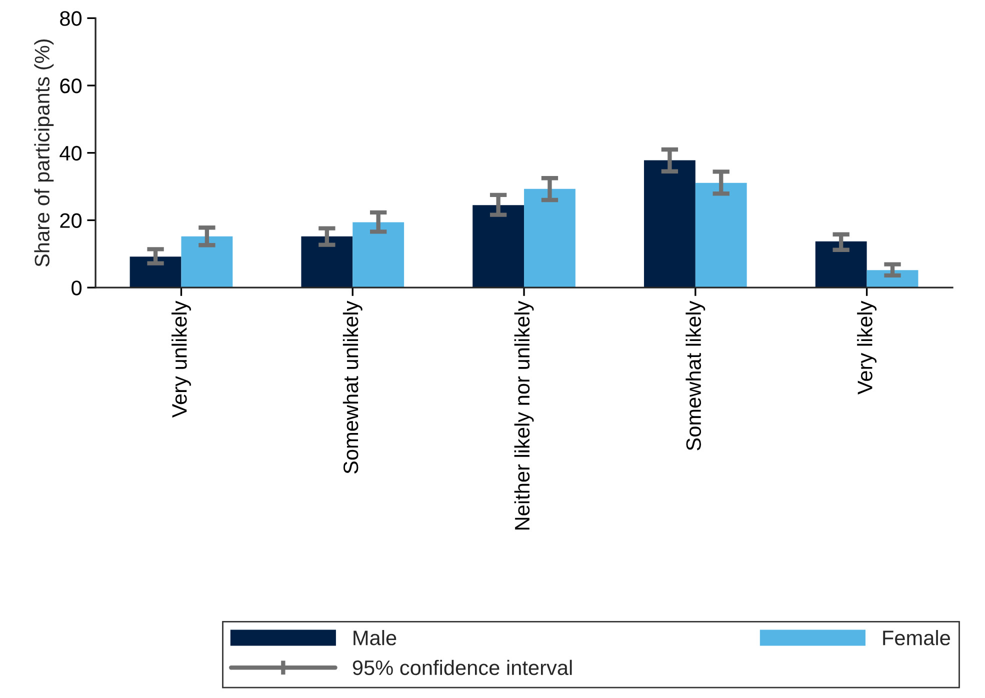 This screenshot has height=698, width=985. Describe the element at coordinates (375, 638) in the screenshot. I see `legend-label: Male` at that location.